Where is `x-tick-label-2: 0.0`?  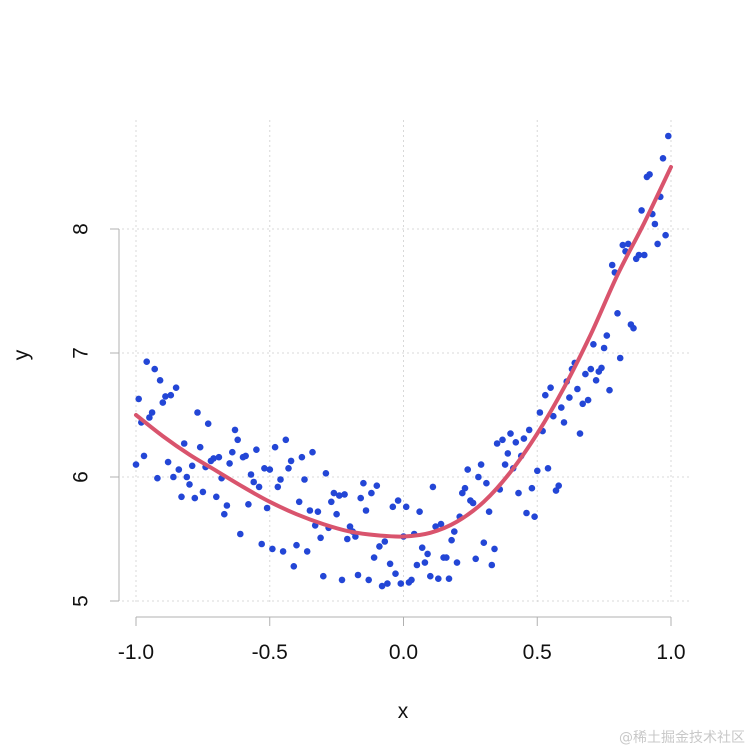
x-tick-label-2: 0.0 is located at coordinates (403, 652).